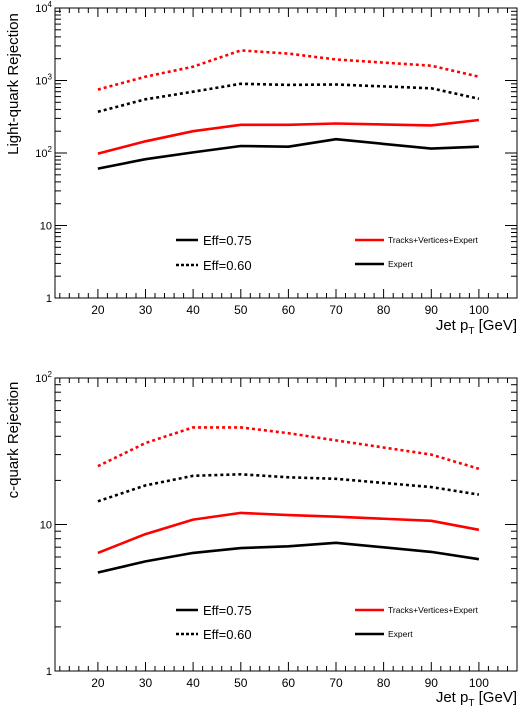  I want to click on y-tick-label-exponent: 4, so click(50, 4).